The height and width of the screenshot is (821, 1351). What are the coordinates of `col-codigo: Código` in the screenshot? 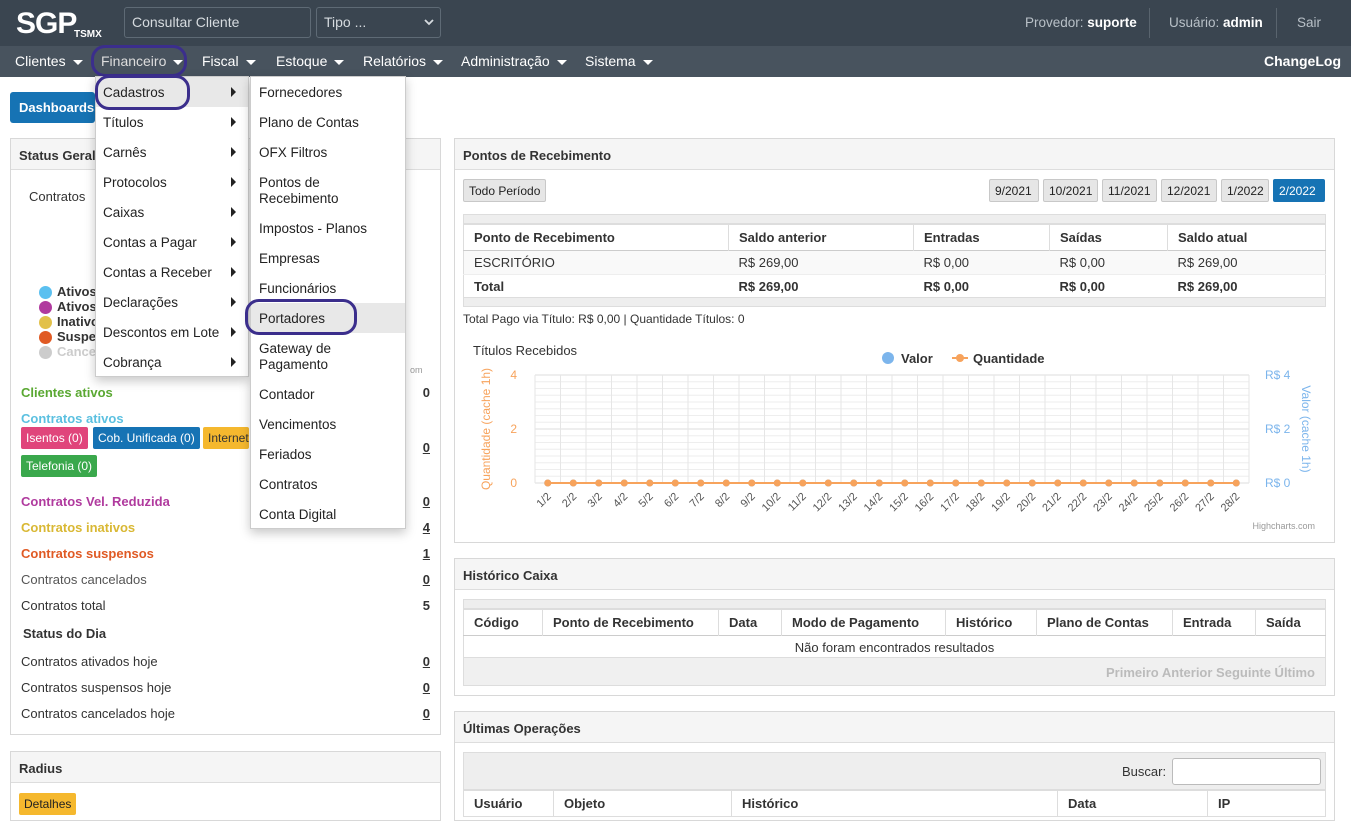 It's located at (503, 622).